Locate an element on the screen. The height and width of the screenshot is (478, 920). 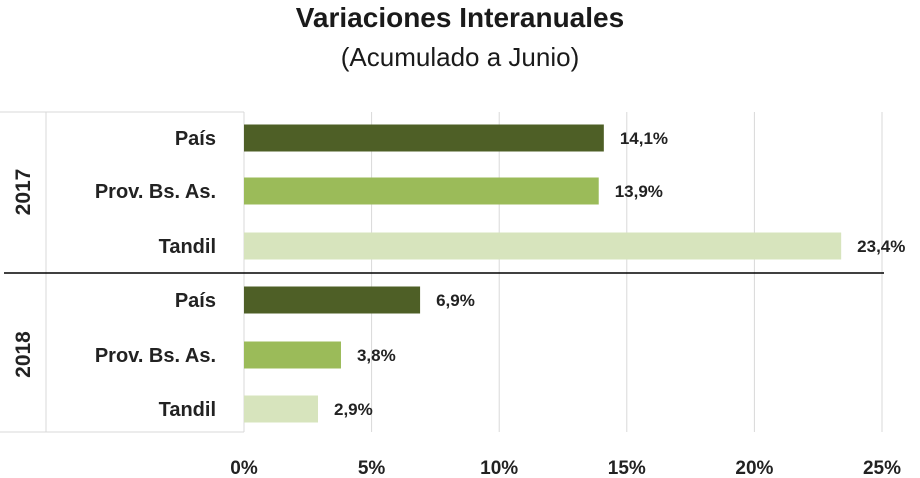
x-tick-label: 25% is located at coordinates (882, 468).